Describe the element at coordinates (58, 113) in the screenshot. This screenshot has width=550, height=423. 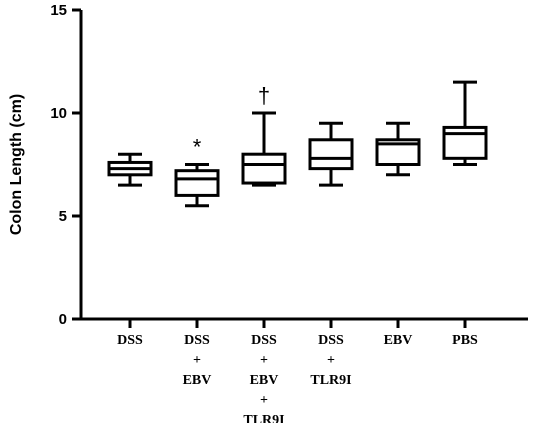
I see `y-tick-label: 10` at that location.